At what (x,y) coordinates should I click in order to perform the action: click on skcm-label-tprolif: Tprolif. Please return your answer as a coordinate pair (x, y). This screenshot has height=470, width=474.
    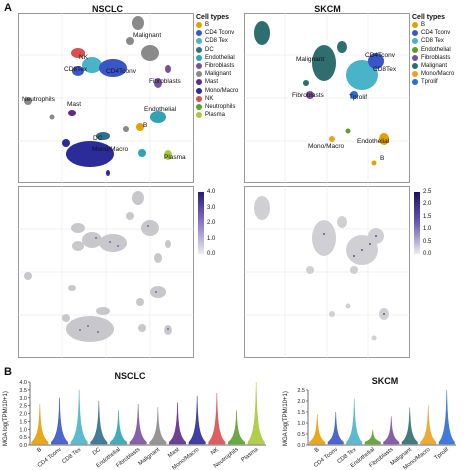
    Looking at the image, I should click on (358, 97).